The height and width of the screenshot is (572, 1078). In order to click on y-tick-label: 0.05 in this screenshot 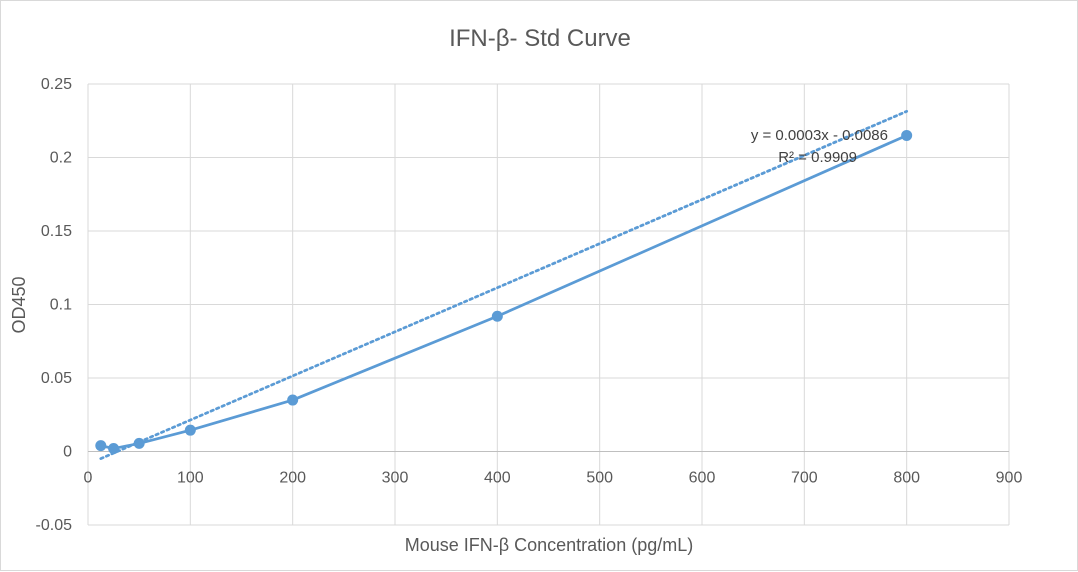, I will do `click(56, 378)`.